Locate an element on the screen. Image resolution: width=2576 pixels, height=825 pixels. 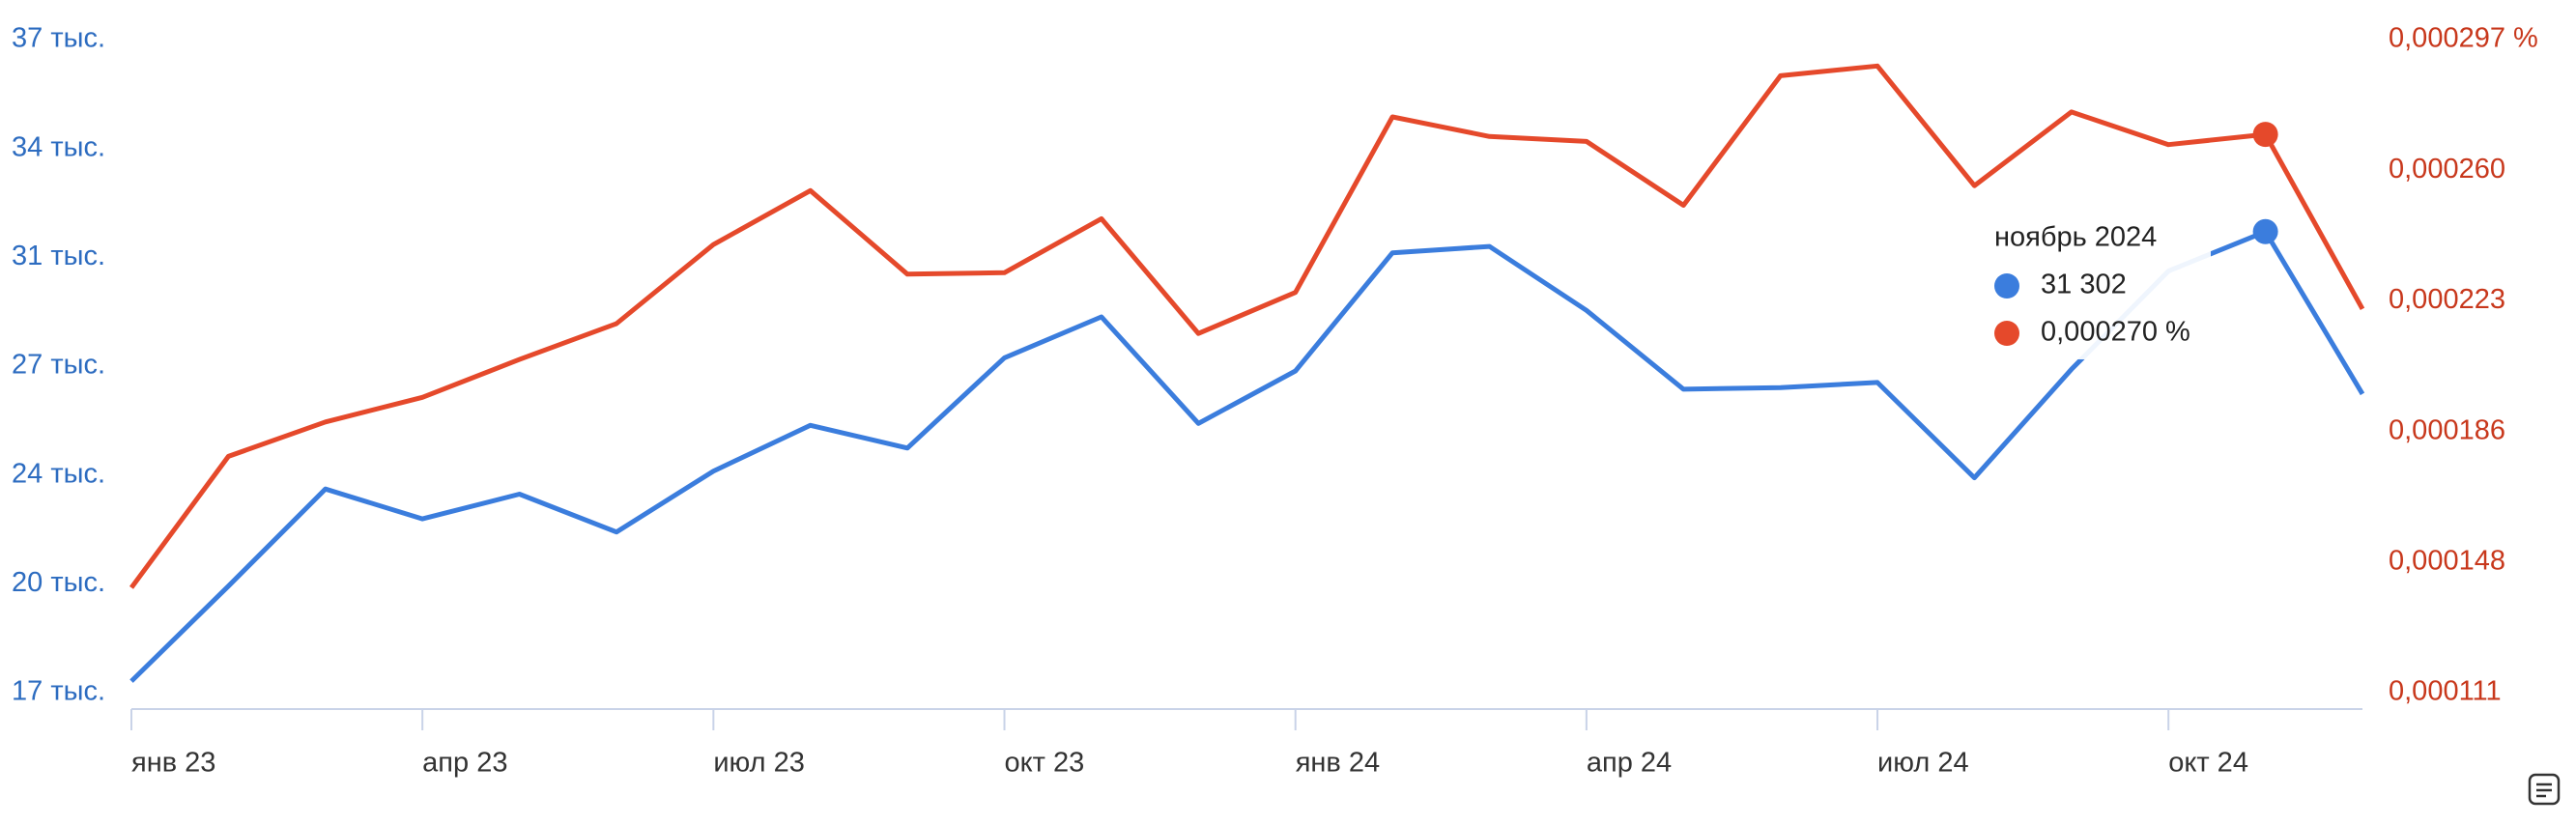
x-tick-label: янв 23 is located at coordinates (173, 763).